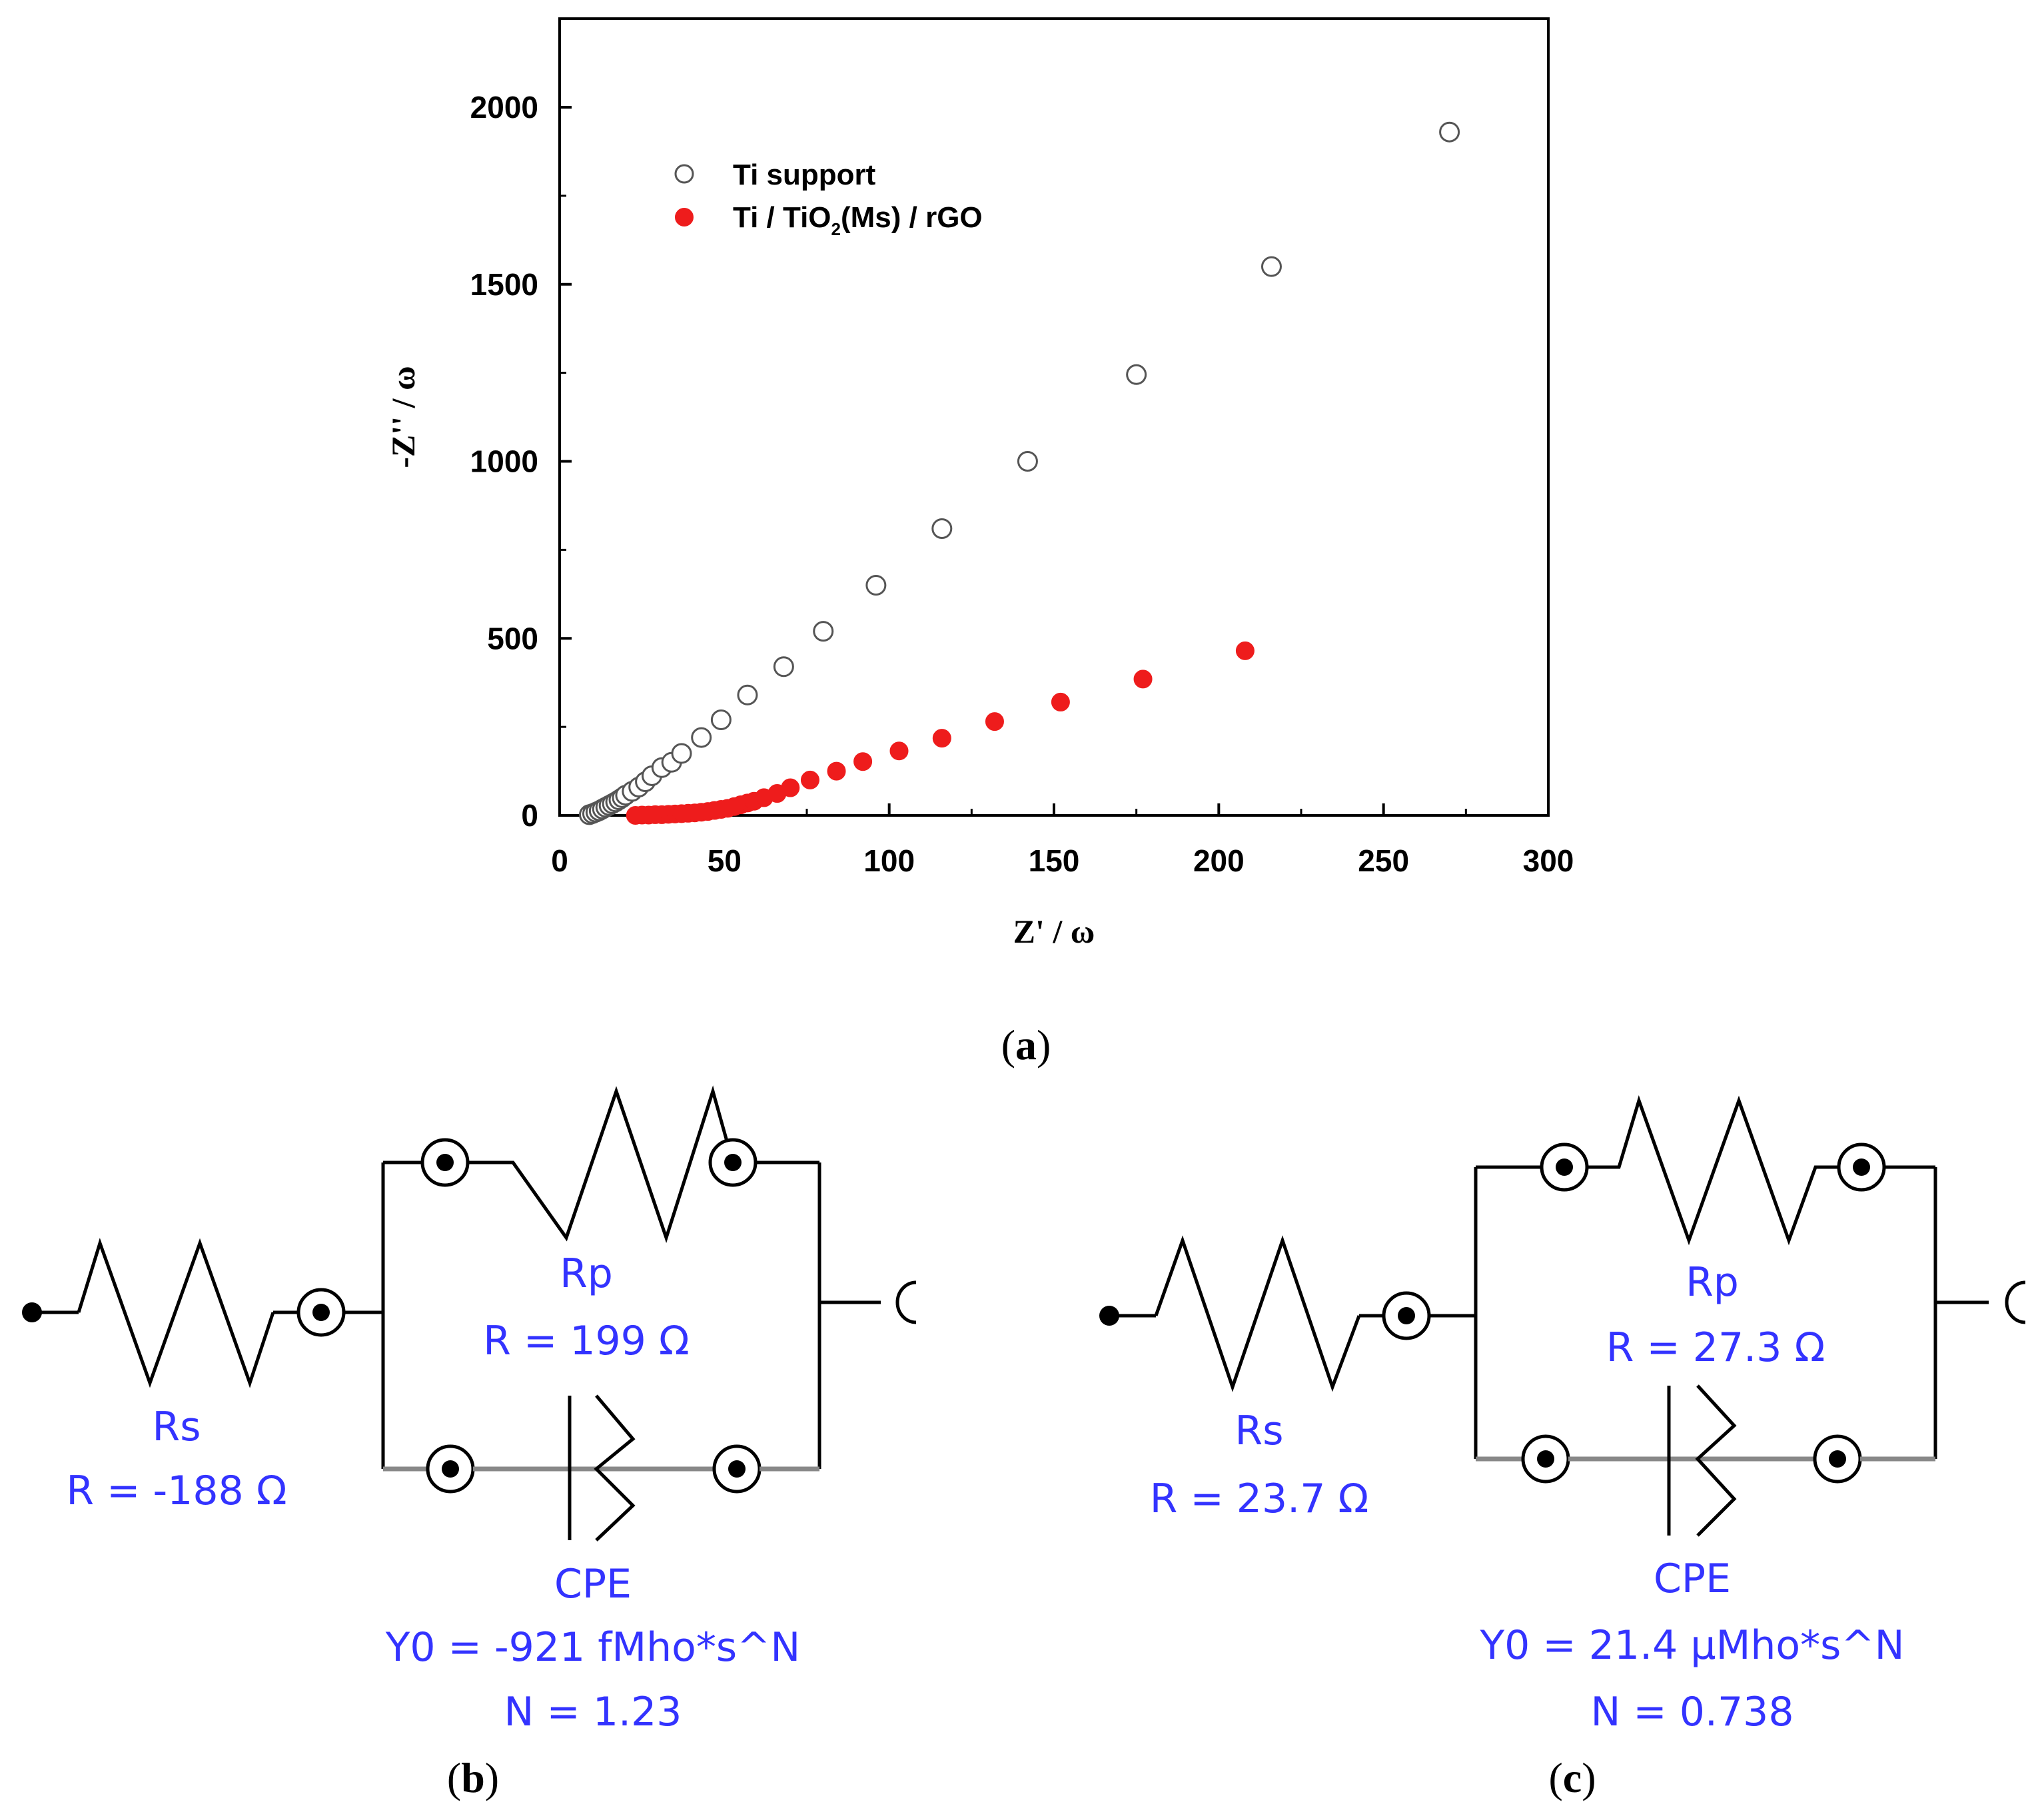  I want to click on x-tick-label: 250, so click(1383, 861).